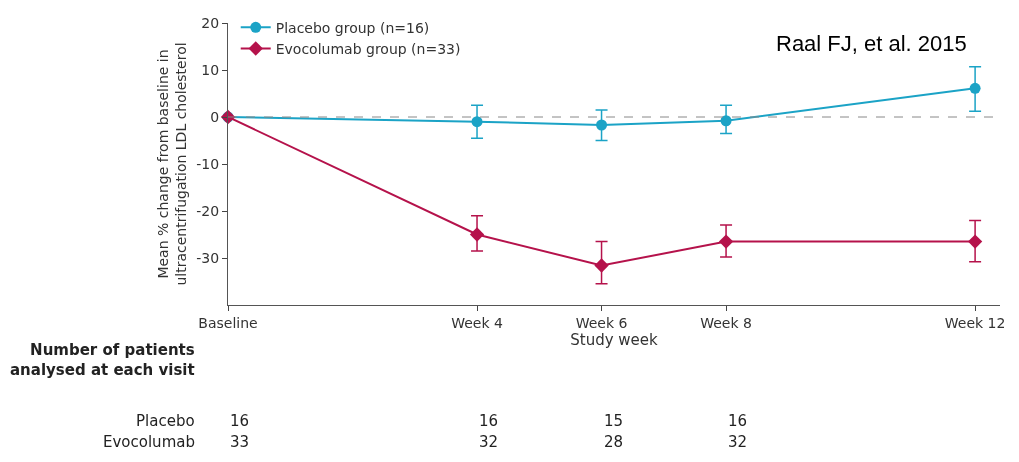 Image resolution: width=1019 pixels, height=462 pixels. I want to click on x-tick-label: Week 4, so click(477, 322).